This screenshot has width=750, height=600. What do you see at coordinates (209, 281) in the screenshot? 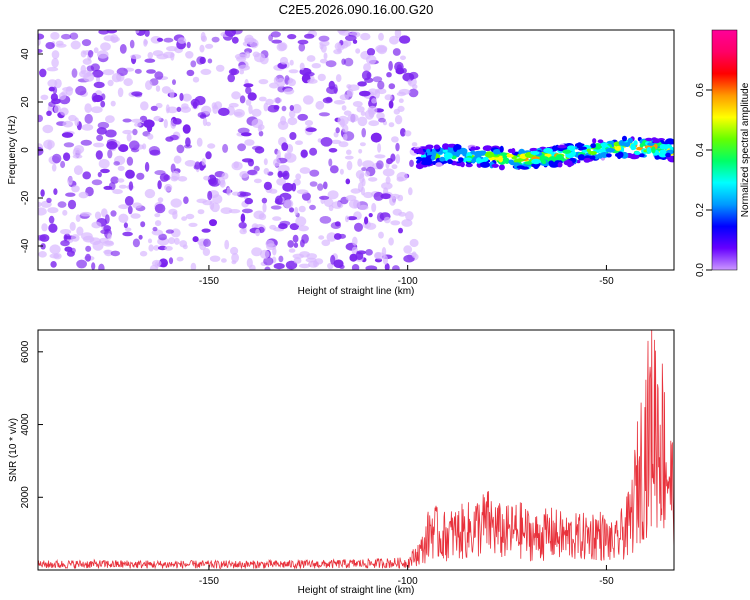
I see `heatmap-x-tick-label: -150` at bounding box center [209, 281].